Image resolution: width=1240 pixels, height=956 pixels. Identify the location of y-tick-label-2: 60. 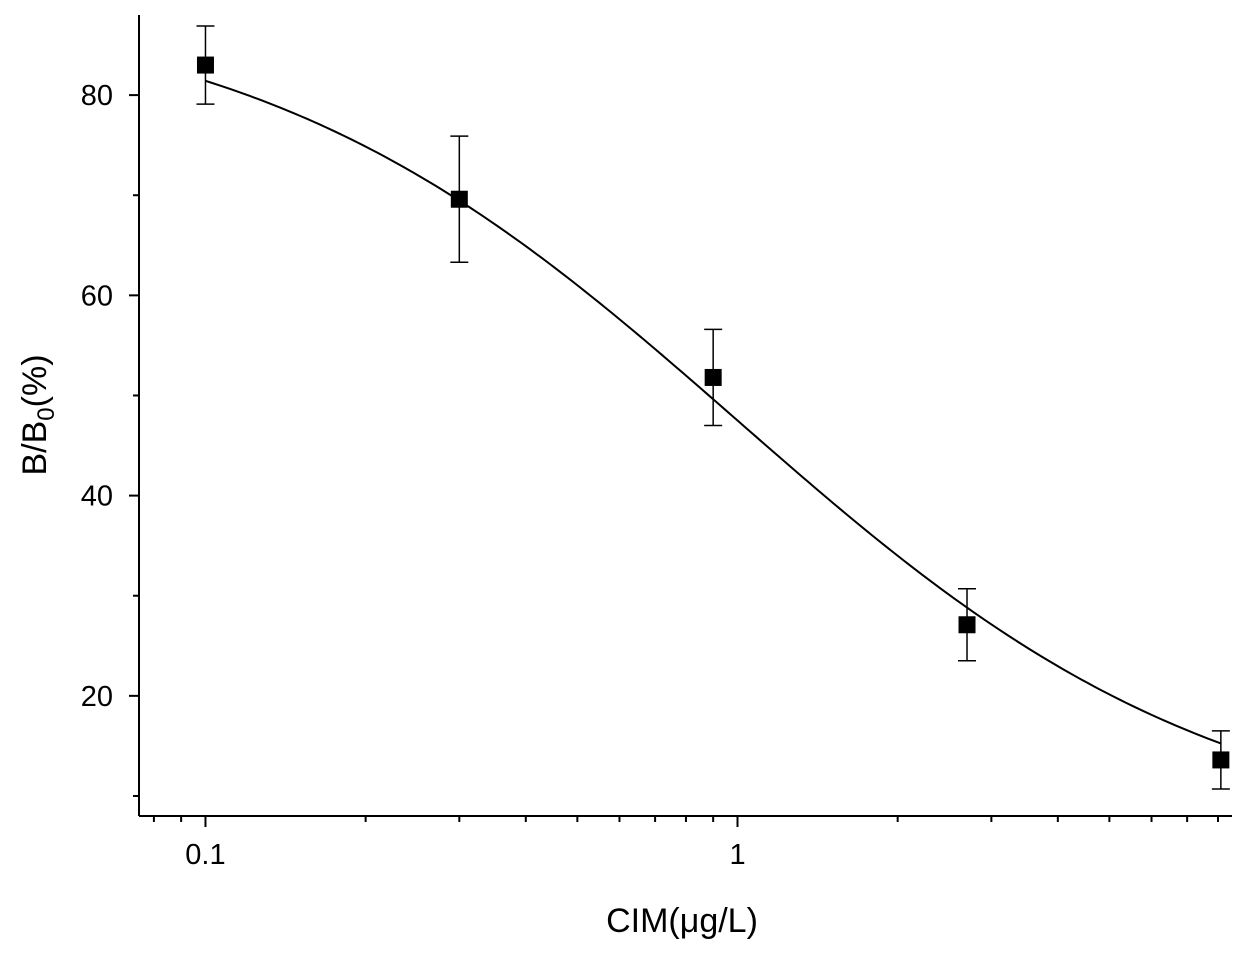
(97, 296).